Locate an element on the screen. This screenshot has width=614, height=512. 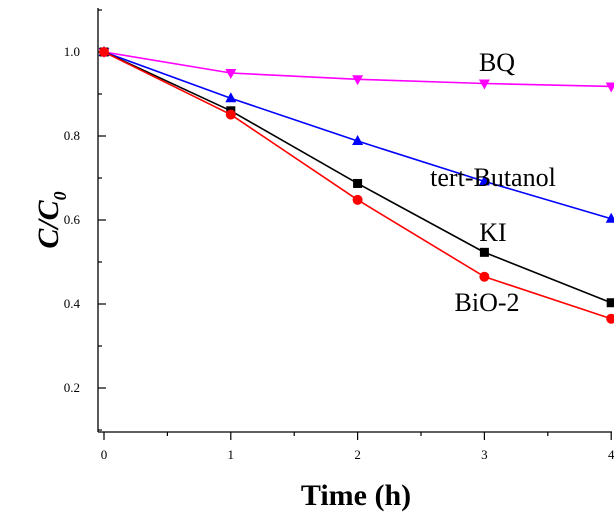
x-tick-label: 2 is located at coordinates (357, 454).